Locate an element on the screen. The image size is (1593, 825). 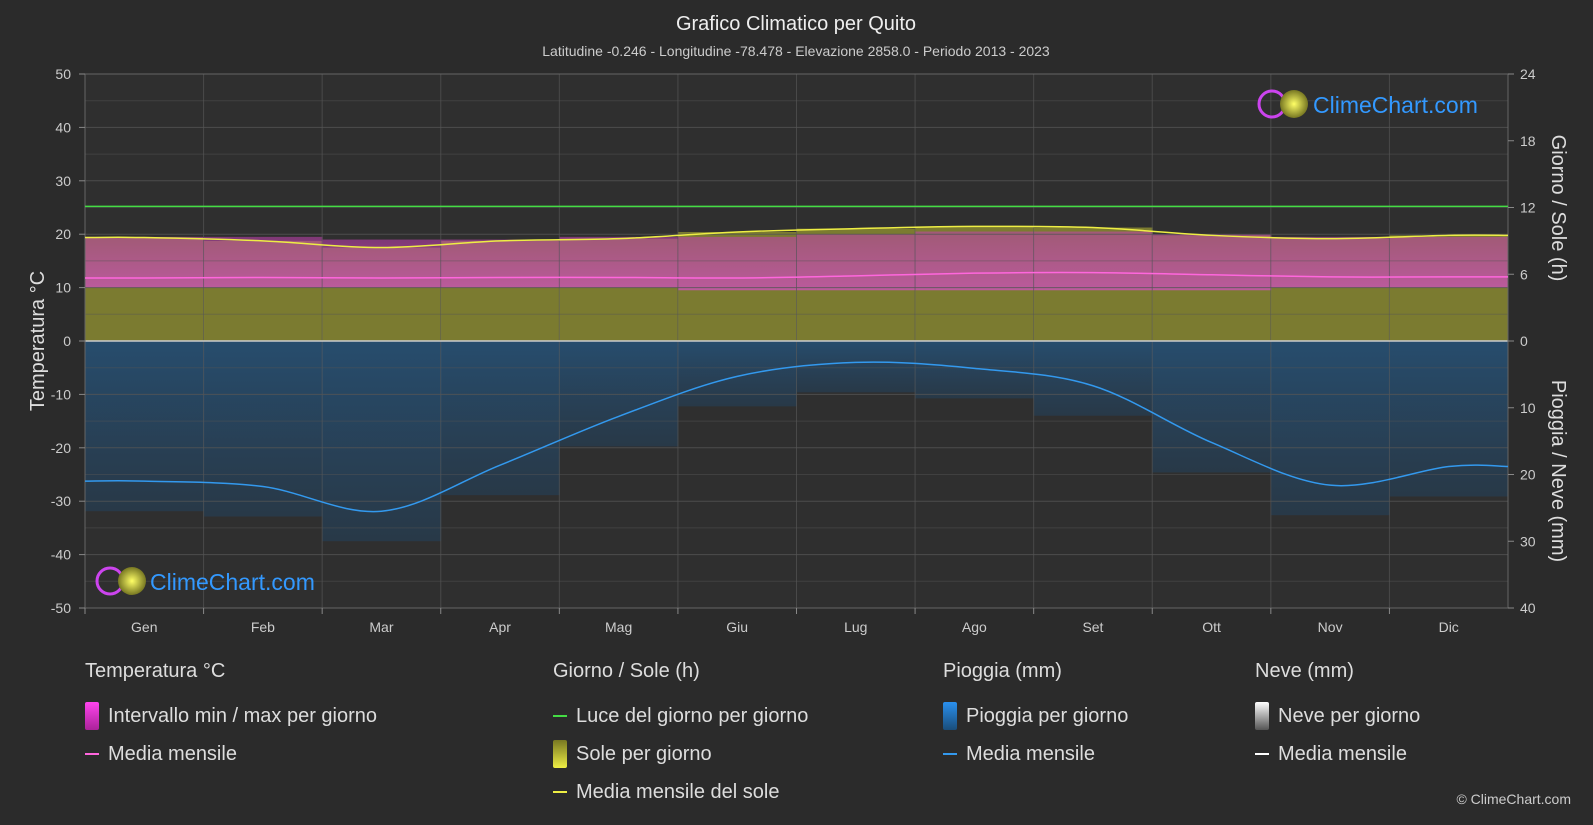
month-label: Apr is located at coordinates (500, 627).